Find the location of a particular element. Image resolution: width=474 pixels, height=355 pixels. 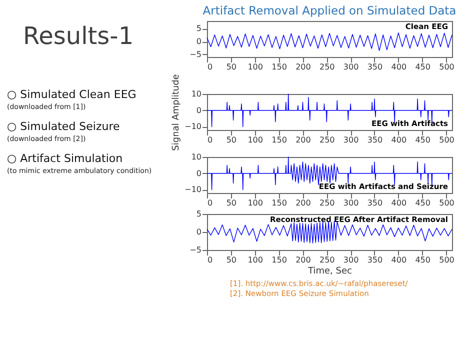

text: ○ Artifact Simulation is located at coordinates (65, 158).